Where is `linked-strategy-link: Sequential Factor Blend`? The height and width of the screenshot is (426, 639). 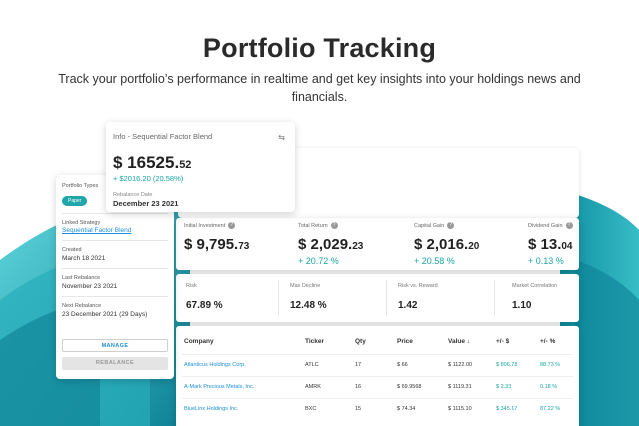 linked-strategy-link: Sequential Factor Blend is located at coordinates (97, 230).